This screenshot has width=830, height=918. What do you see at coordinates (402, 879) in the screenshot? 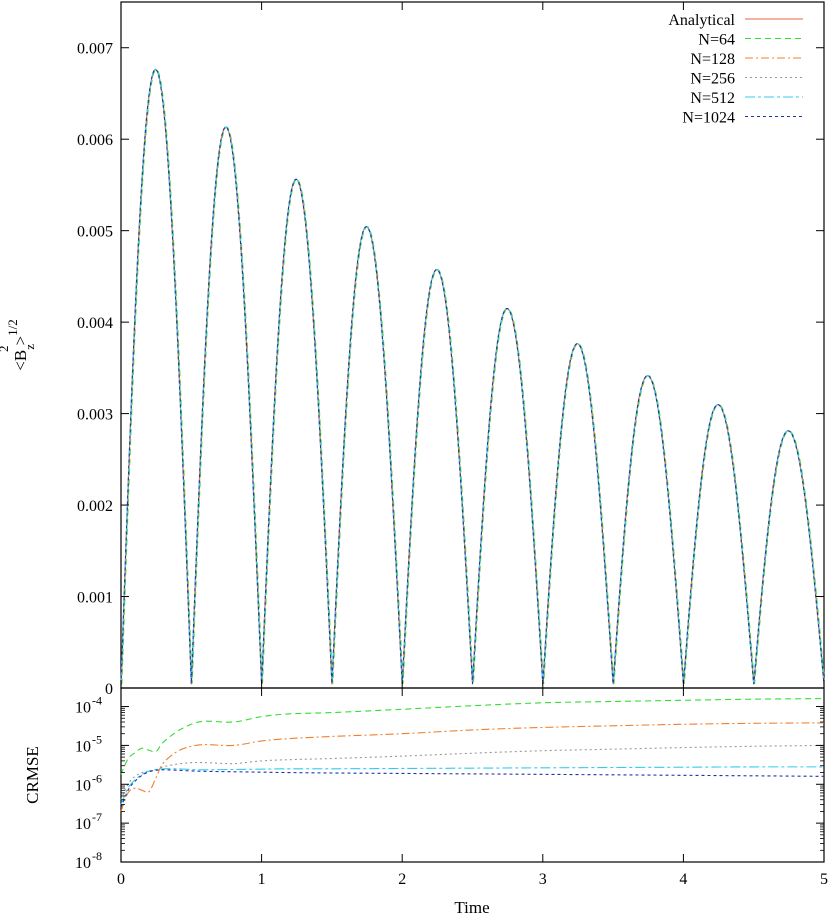
I see `x-tick-label: 2` at bounding box center [402, 879].